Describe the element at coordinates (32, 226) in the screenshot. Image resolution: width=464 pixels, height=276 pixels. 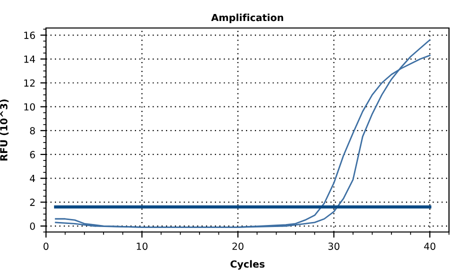
I see `y-tick-label: 0` at that location.